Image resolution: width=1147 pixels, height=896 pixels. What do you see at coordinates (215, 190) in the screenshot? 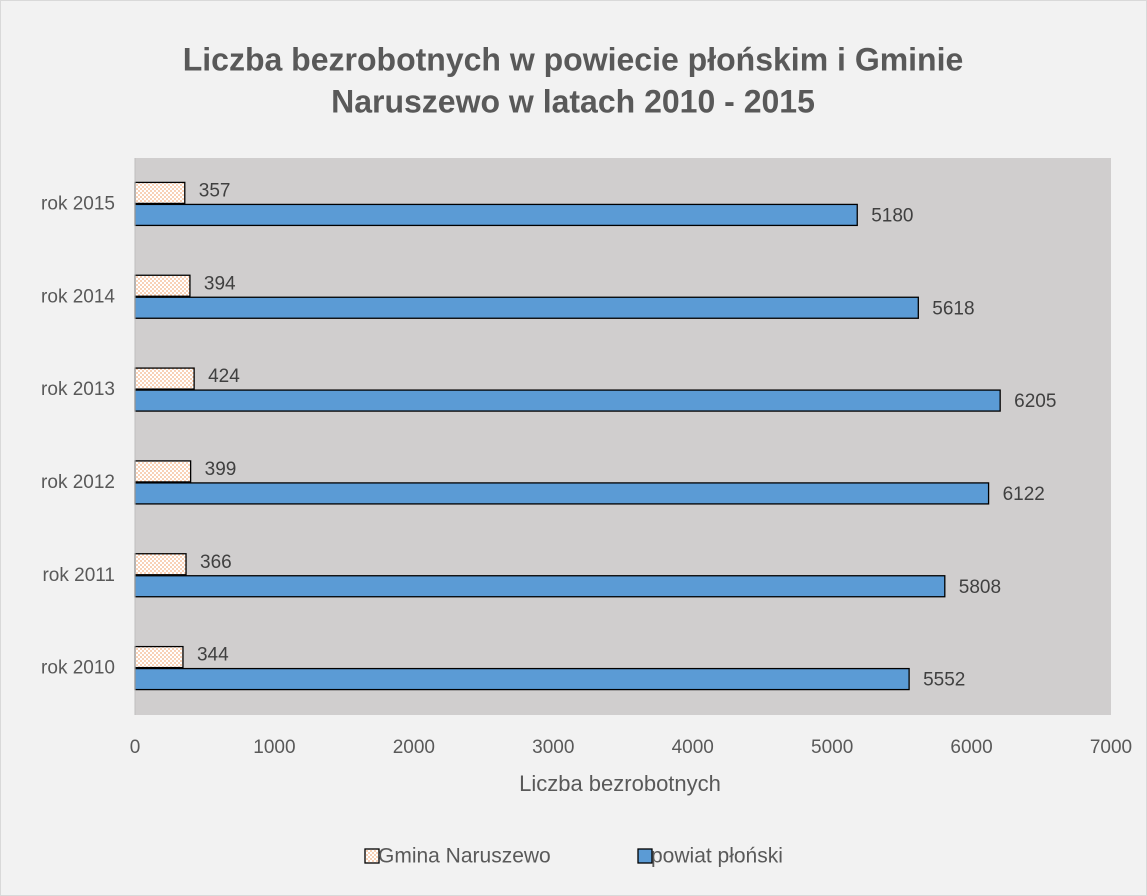
I see `data-label: 357` at bounding box center [215, 190].